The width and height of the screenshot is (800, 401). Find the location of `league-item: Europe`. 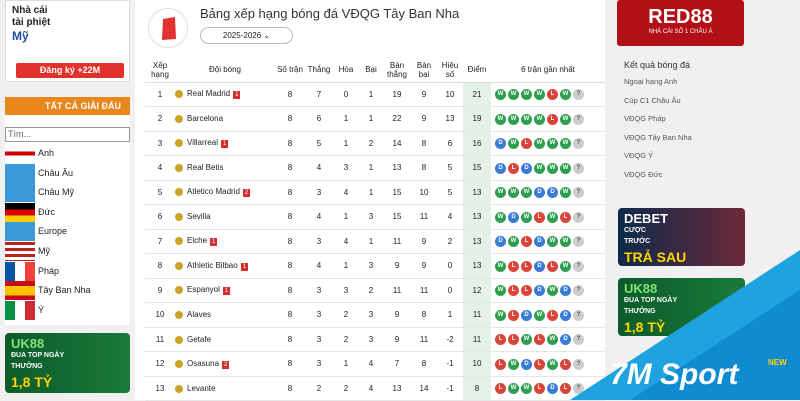

league-item: Europe is located at coordinates (67, 232).